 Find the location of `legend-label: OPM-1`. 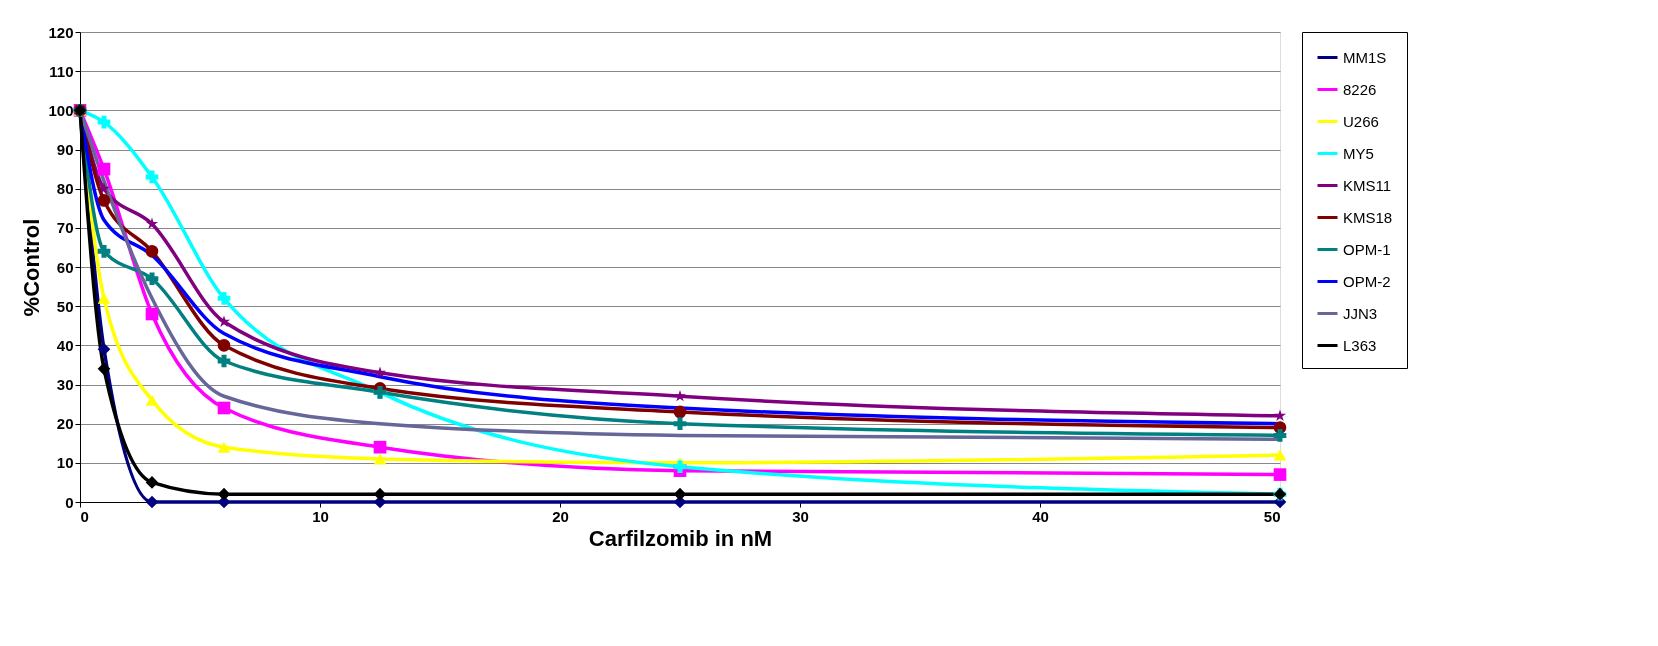

legend-label: OPM-1 is located at coordinates (1367, 249).